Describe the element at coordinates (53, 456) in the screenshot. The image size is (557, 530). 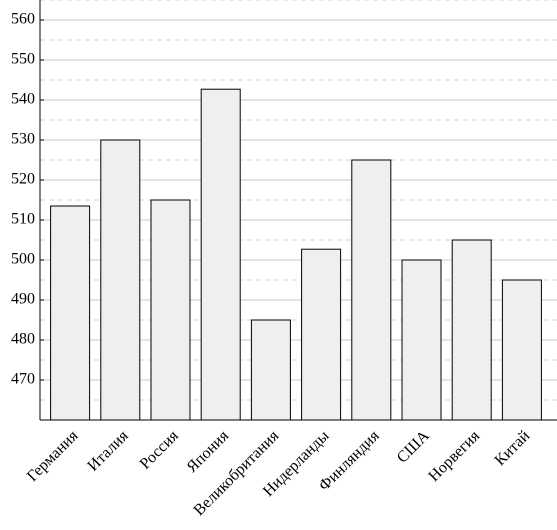
I see `x-tick-label: Германия` at that location.